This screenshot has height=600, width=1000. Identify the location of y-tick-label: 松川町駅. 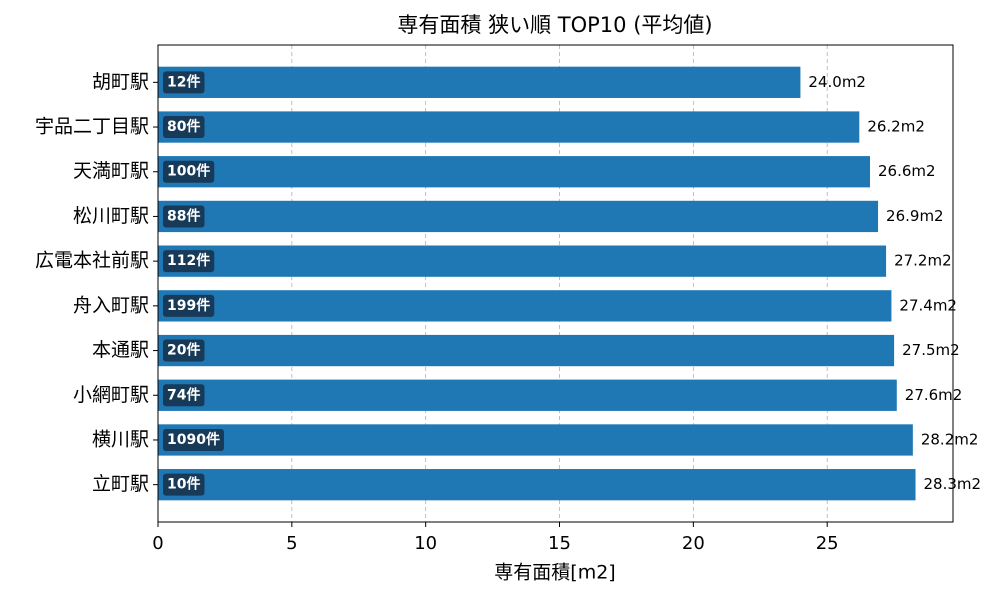
(111, 216).